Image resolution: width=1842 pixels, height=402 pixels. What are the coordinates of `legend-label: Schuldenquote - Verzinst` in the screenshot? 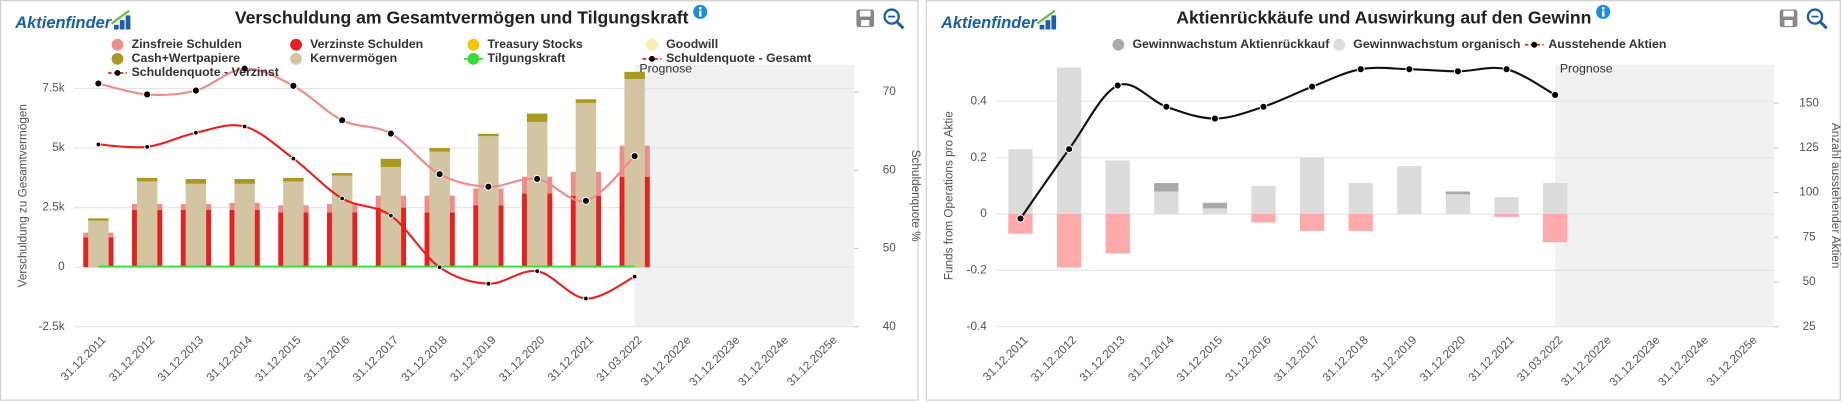 It's located at (205, 72).